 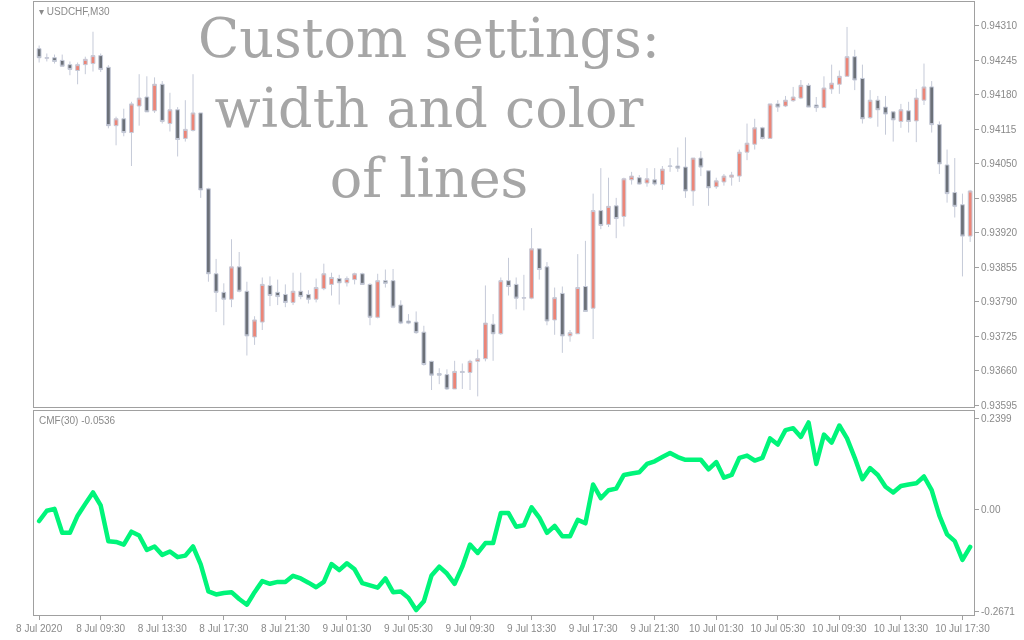 I want to click on x-tick-label: 10 Jul 05:30, so click(x=778, y=628).